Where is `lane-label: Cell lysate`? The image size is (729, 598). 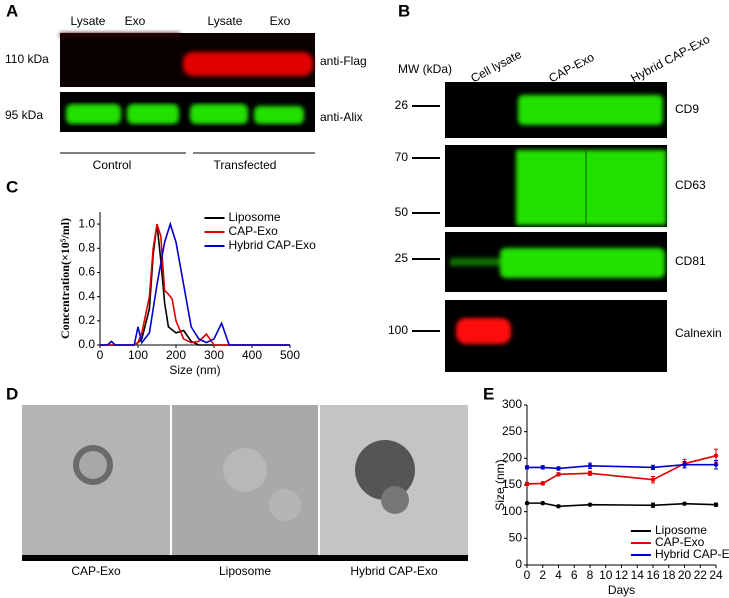
lane-label: Cell lysate is located at coordinates (496, 66).